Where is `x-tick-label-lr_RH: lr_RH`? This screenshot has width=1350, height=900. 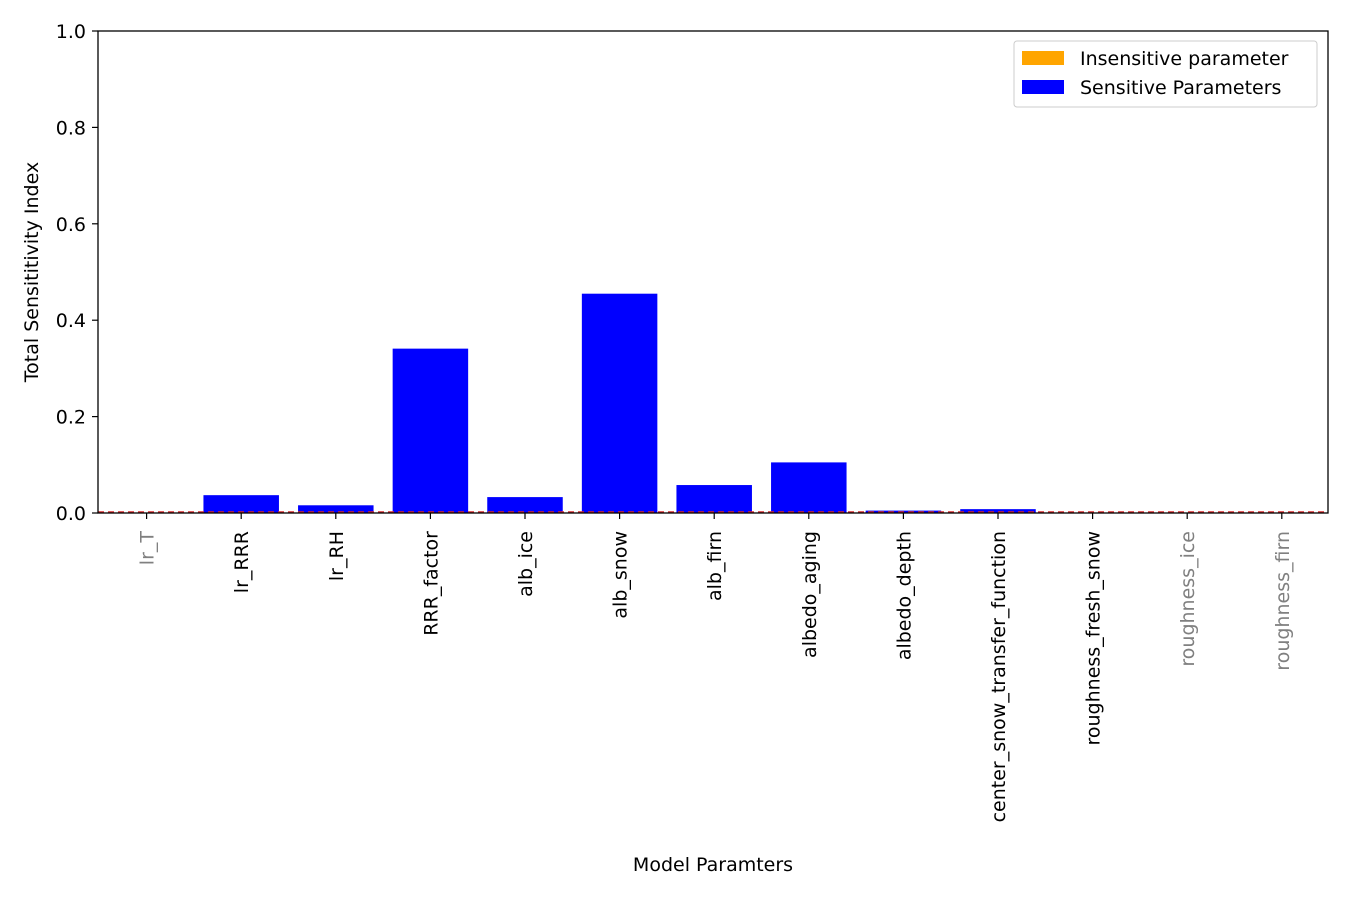 x-tick-label-lr_RH: lr_RH is located at coordinates (337, 556).